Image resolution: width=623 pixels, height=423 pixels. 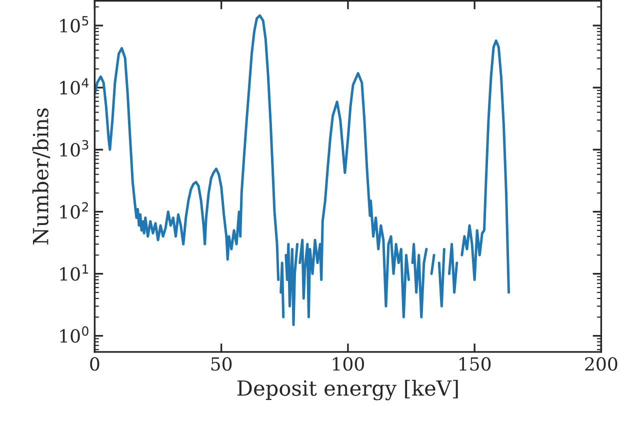 I want to click on y-axis-title: Number/bins, so click(x=41, y=176).